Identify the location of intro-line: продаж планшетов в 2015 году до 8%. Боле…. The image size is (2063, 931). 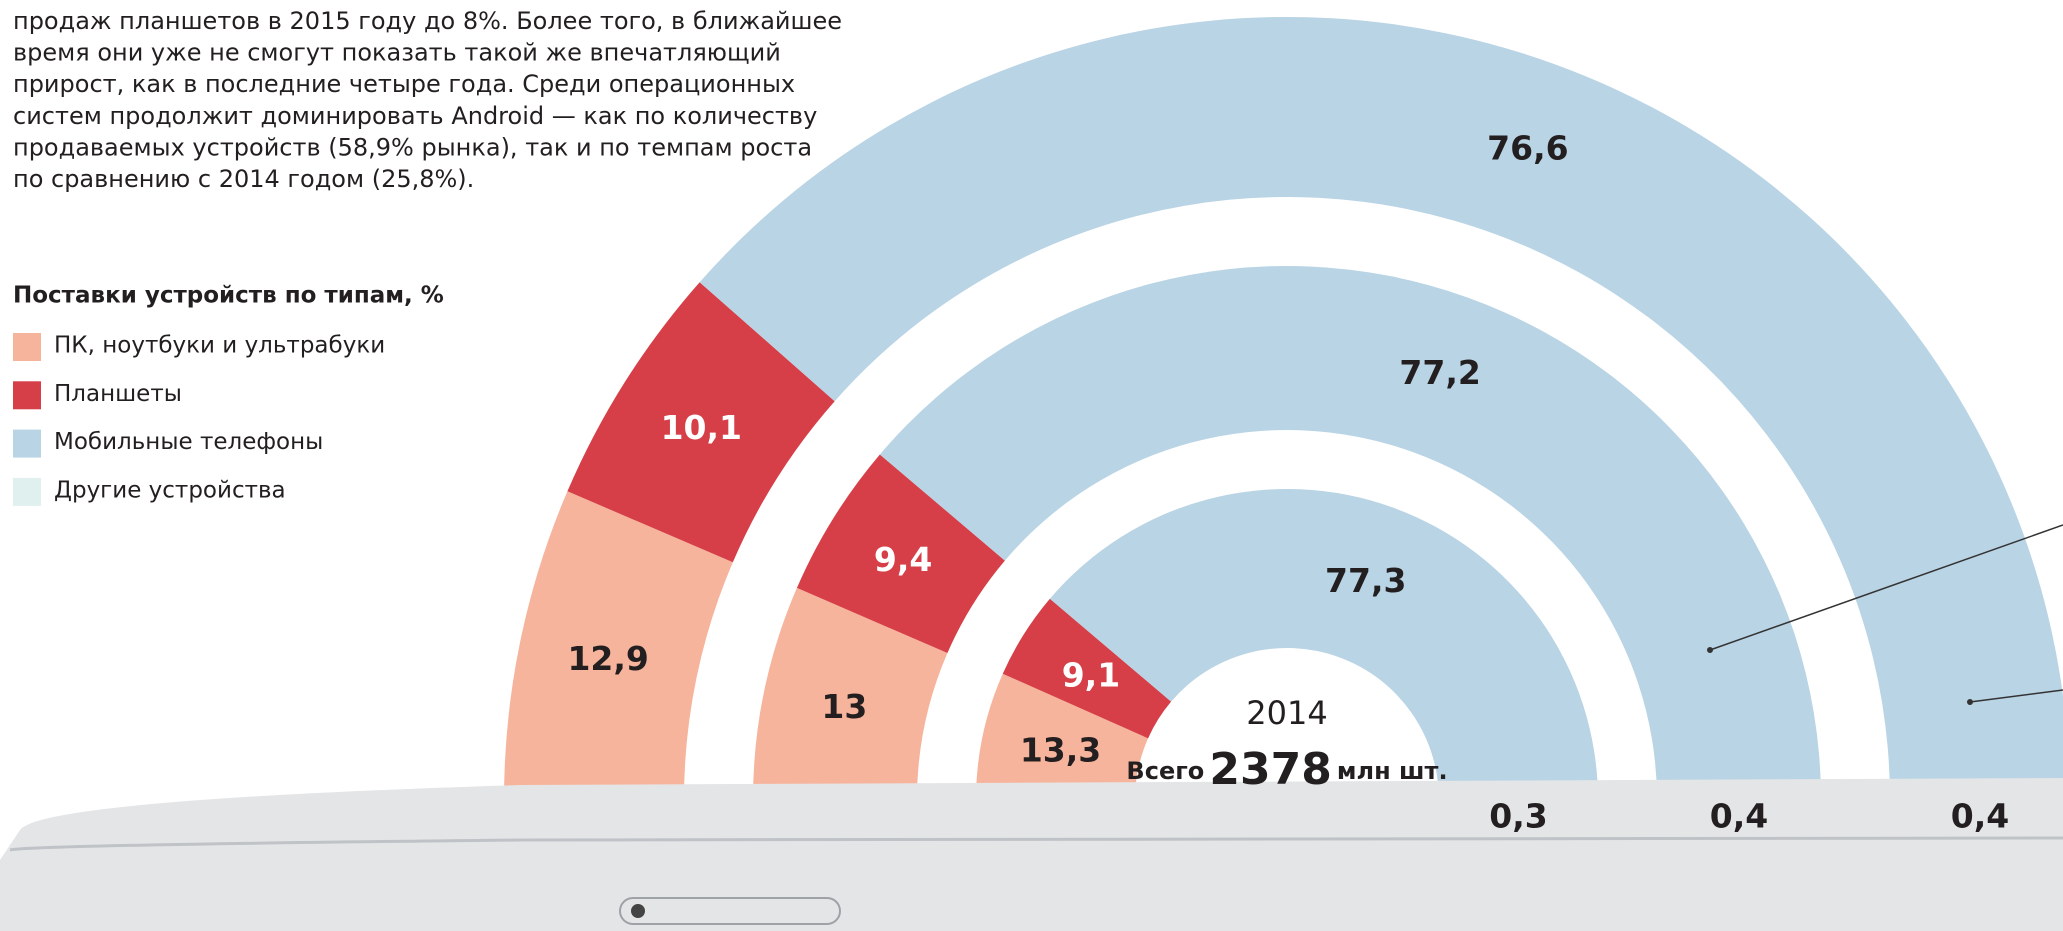
(427, 21).